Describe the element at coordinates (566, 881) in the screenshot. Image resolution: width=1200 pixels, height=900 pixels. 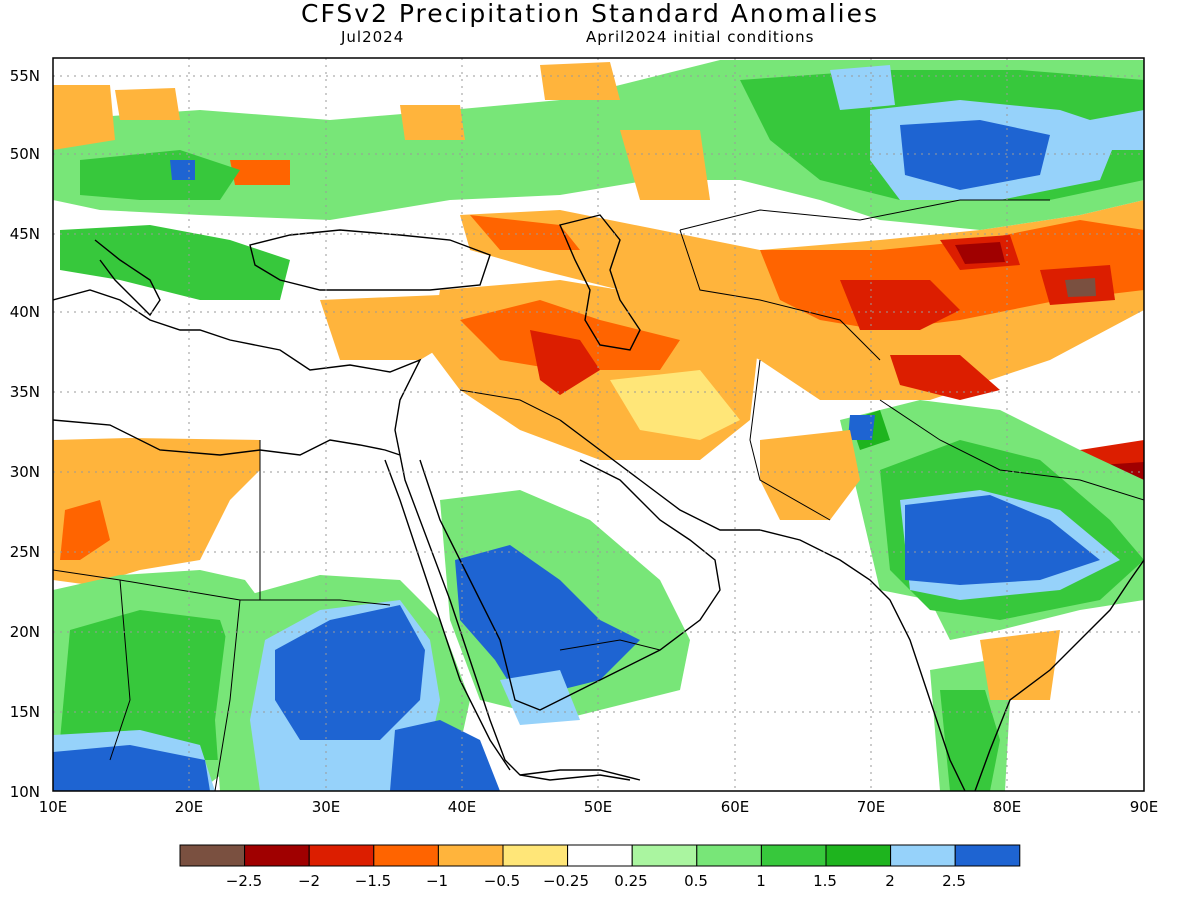
I see `legend-label: −0.25` at that location.